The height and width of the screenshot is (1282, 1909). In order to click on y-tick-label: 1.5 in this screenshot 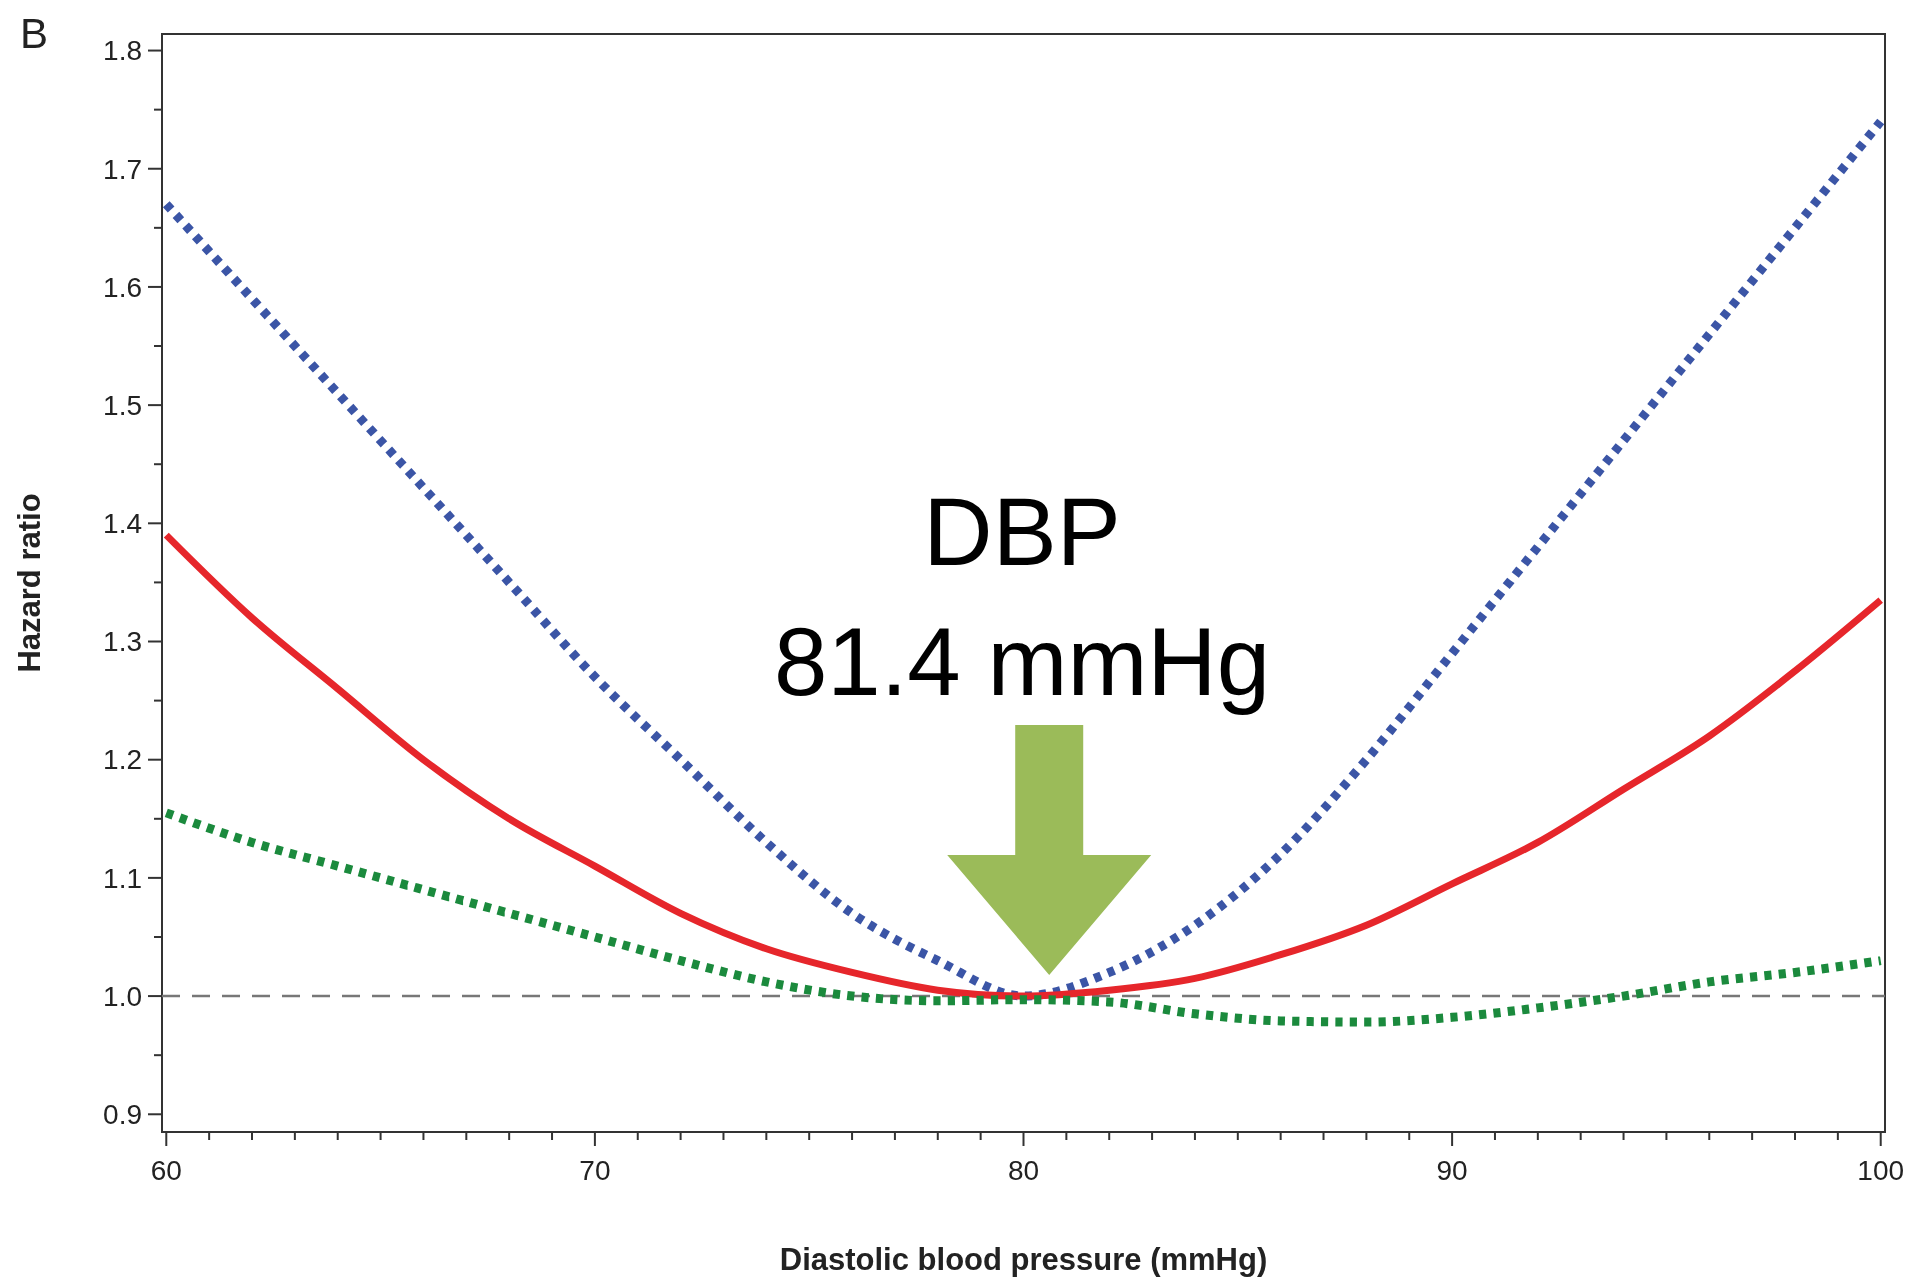, I will do `click(122, 405)`.